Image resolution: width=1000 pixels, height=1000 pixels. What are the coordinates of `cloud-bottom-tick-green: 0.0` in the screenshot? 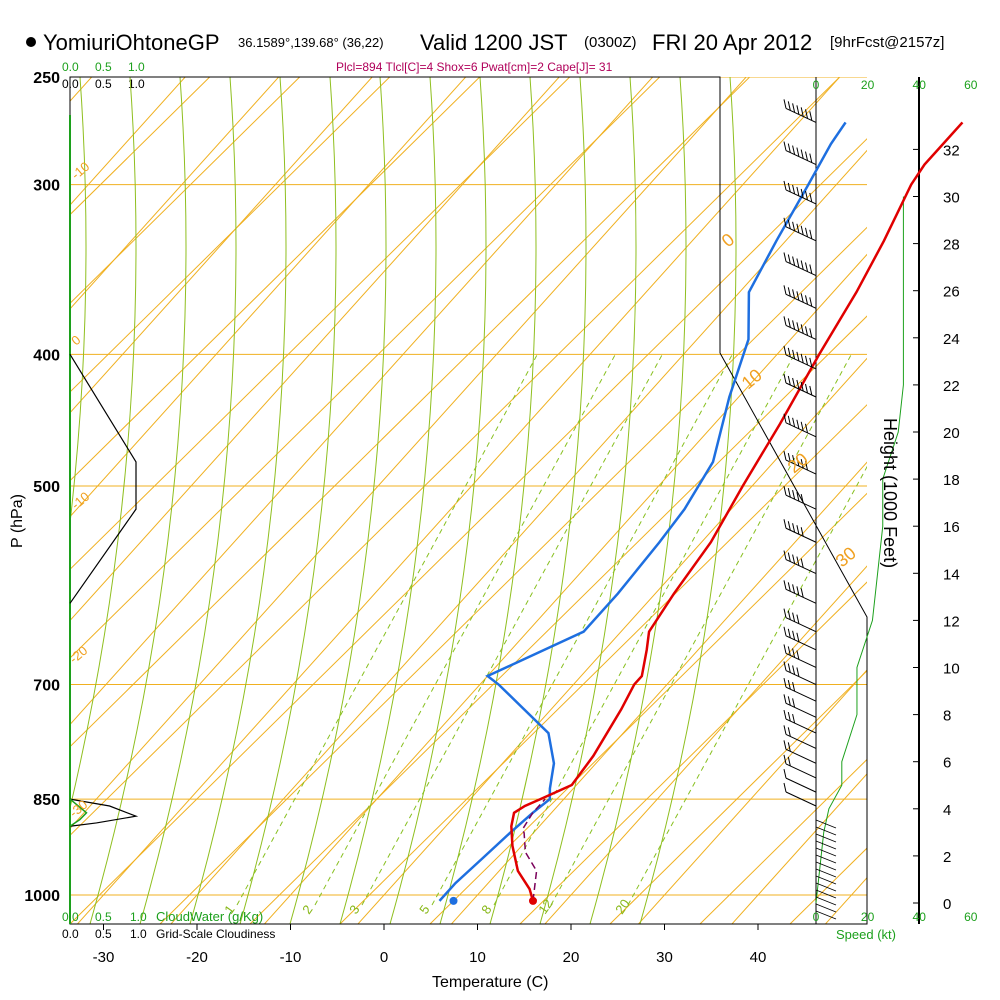 It's located at (70, 917).